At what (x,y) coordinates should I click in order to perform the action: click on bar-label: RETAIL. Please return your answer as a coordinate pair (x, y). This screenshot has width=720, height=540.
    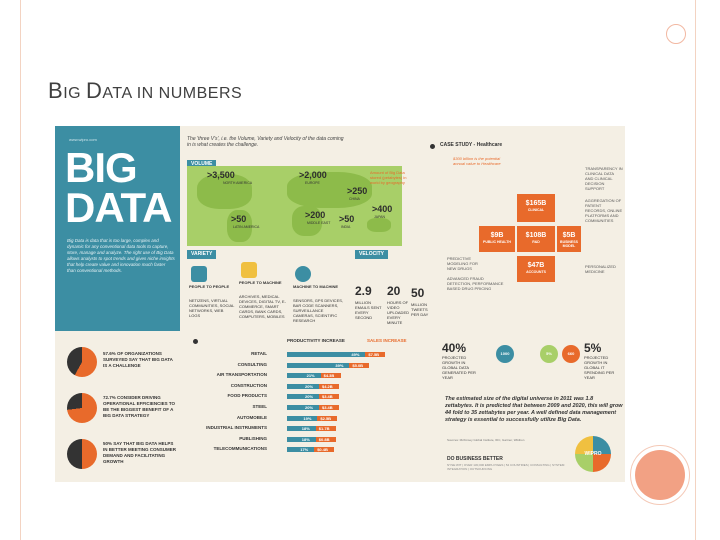
    Looking at the image, I should click on (259, 353).